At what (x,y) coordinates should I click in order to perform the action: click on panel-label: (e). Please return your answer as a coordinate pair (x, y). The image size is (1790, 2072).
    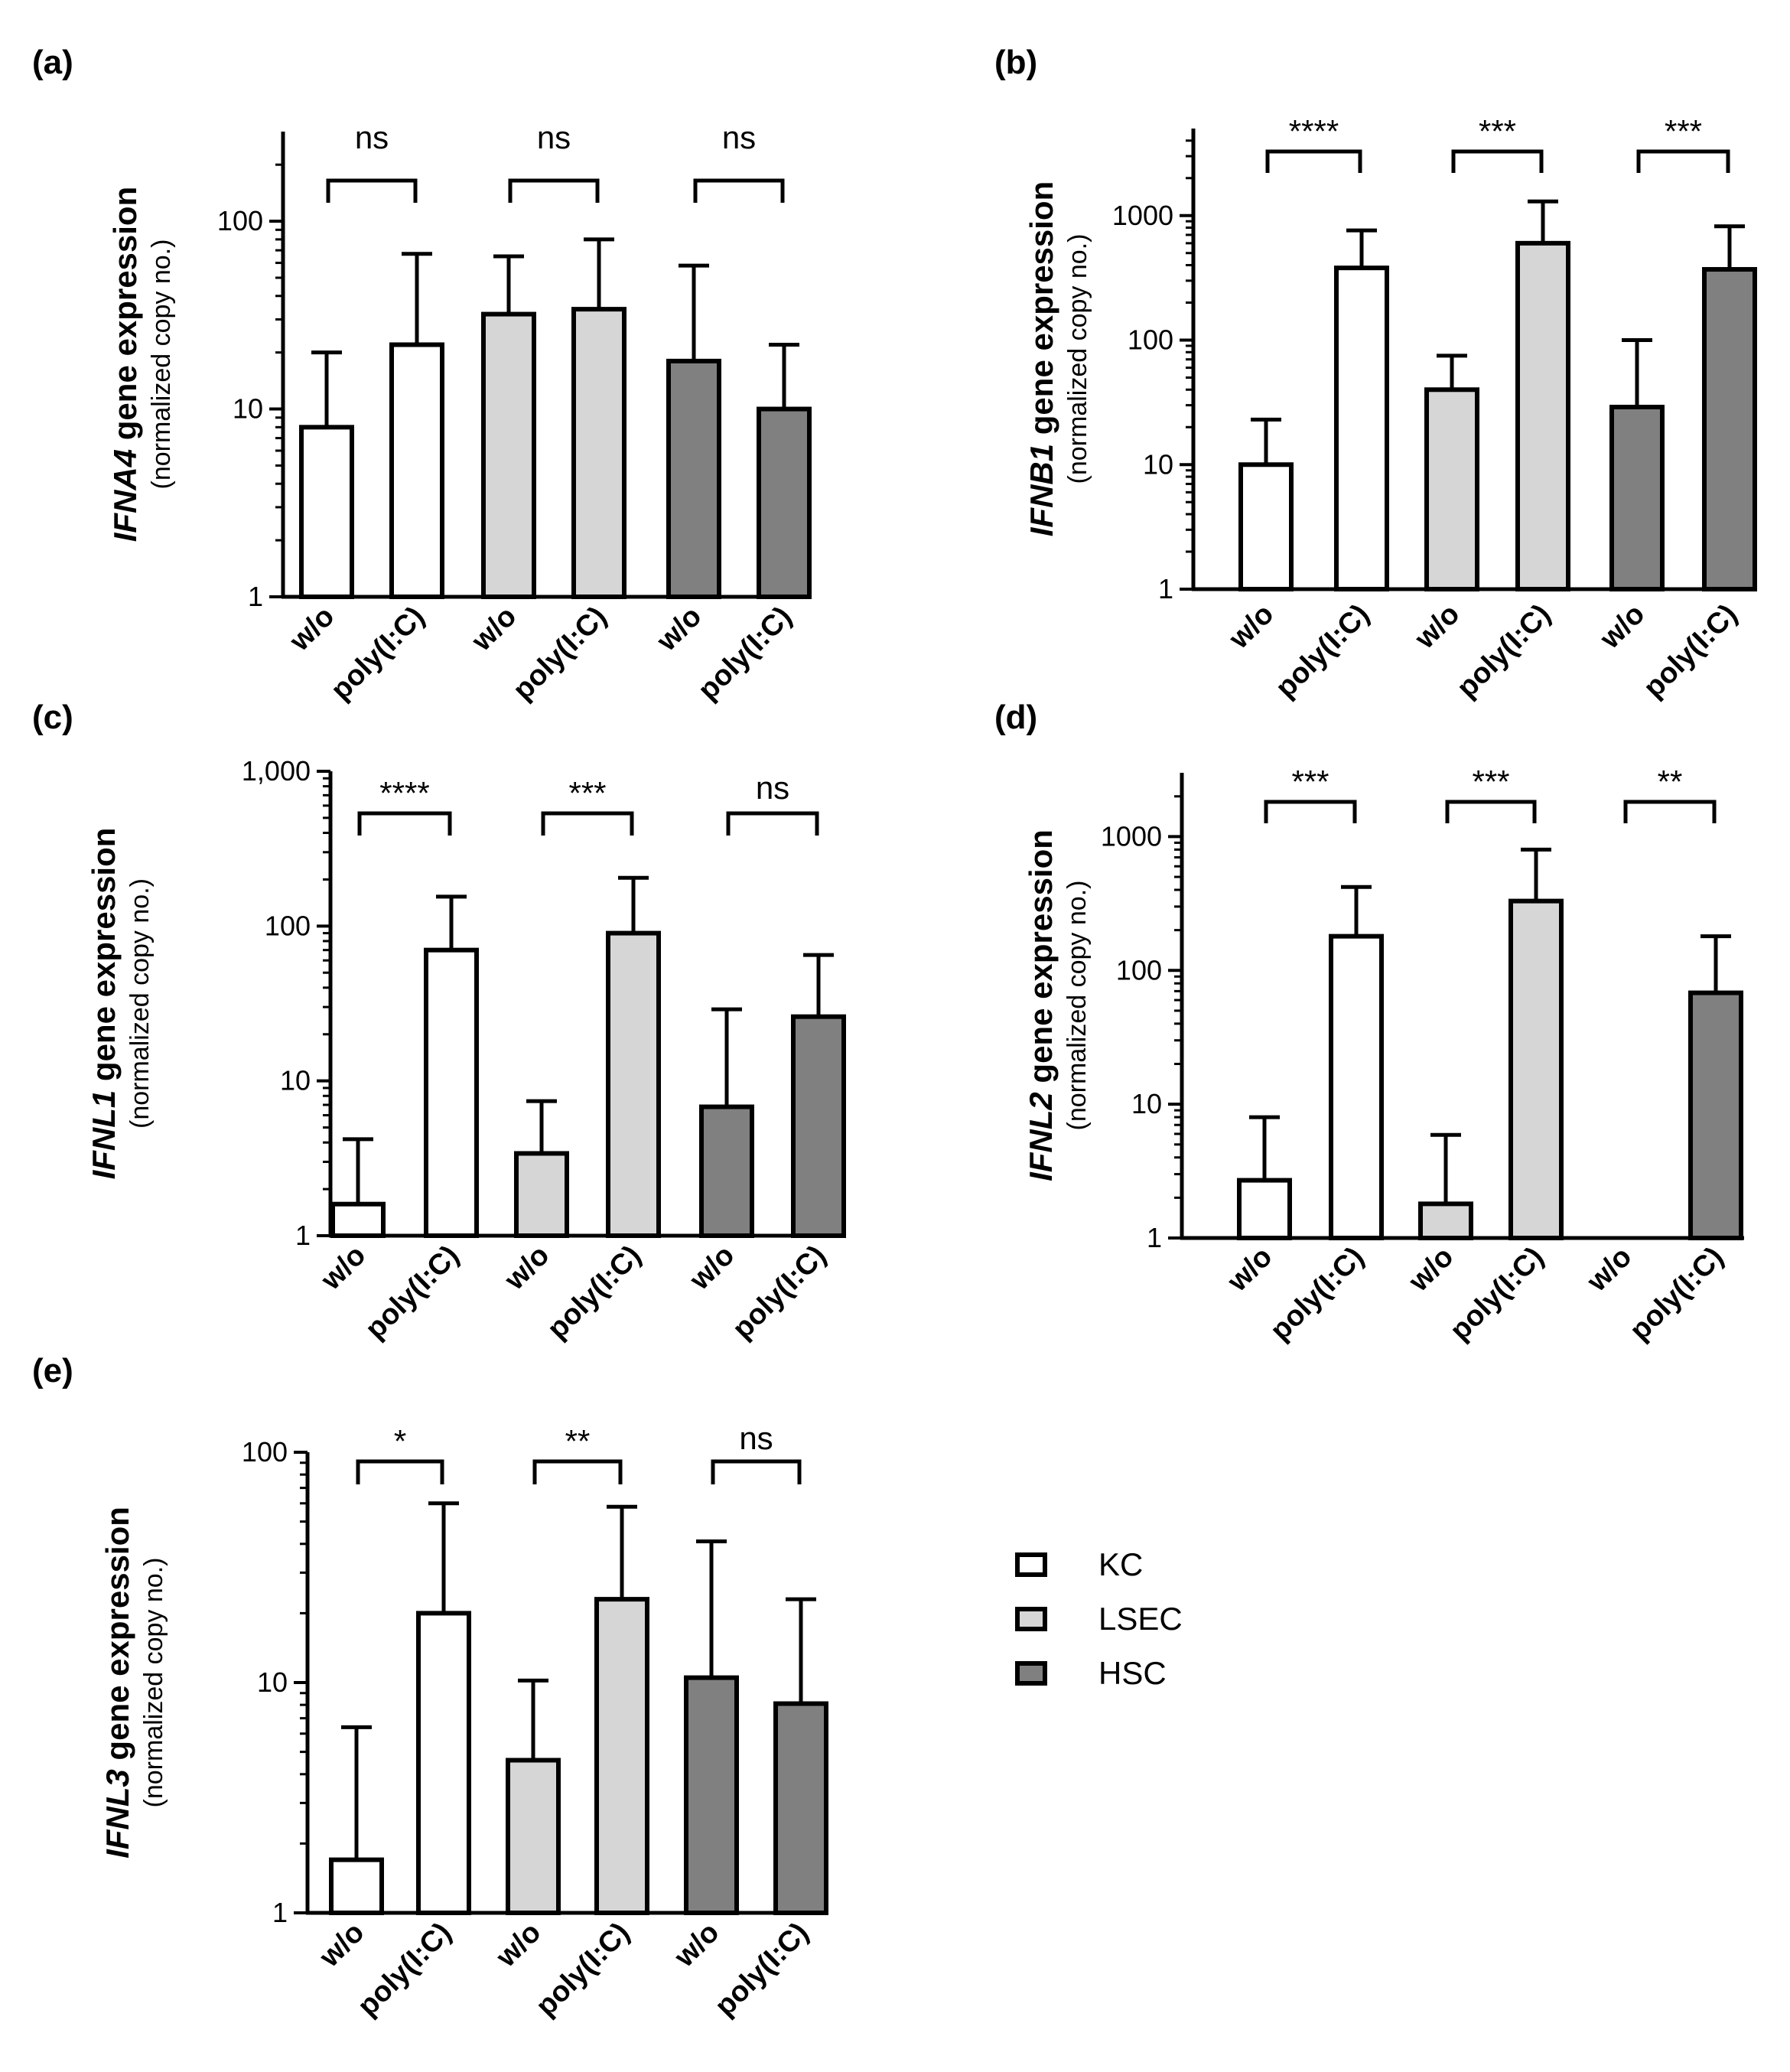
    Looking at the image, I should click on (52, 1370).